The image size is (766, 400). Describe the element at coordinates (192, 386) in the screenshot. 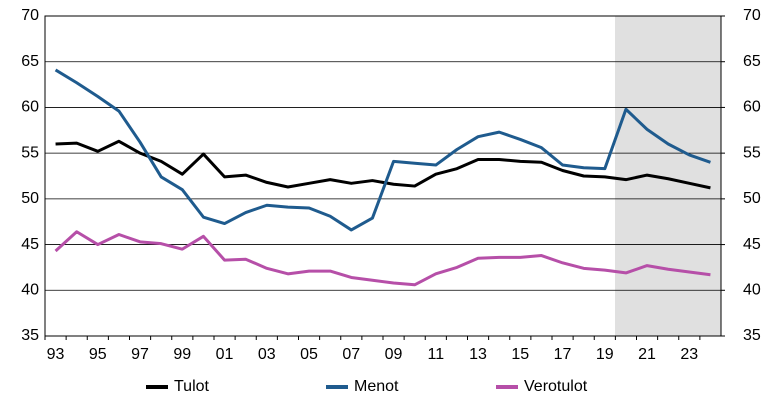

I see `legend-label: Tulot` at that location.